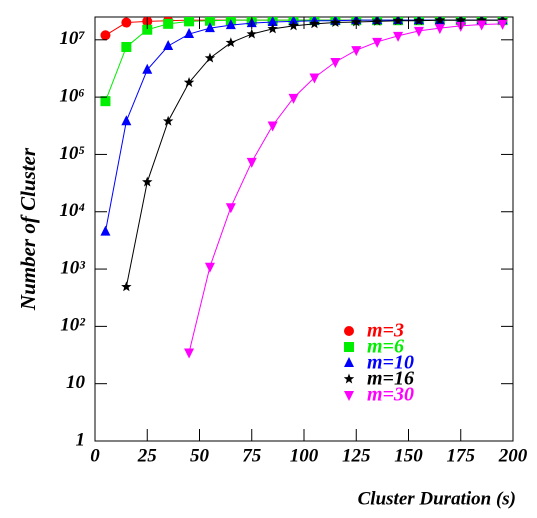 The width and height of the screenshot is (537, 518). Describe the element at coordinates (72, 38) in the screenshot. I see `y-tick-label: 10⁷` at that location.